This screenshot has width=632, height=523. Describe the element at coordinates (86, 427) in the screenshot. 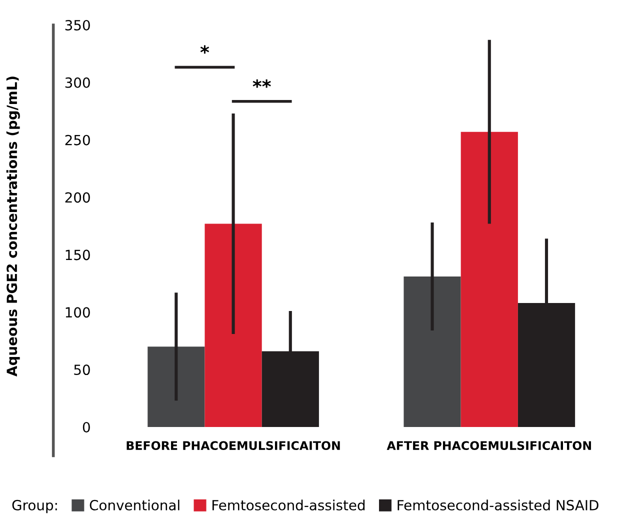

I see `y-tick-label: 0` at that location.